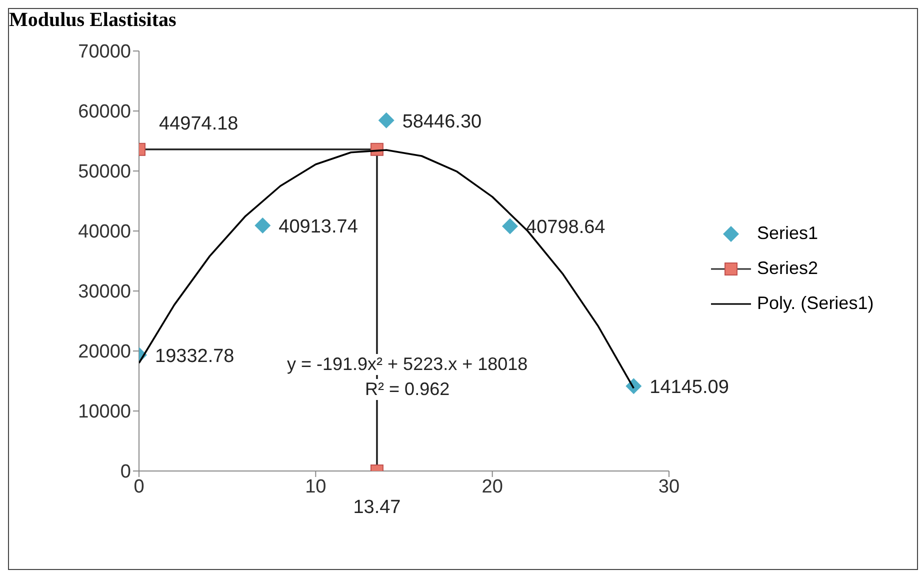 The width and height of the screenshot is (924, 576). What do you see at coordinates (407, 364) in the screenshot?
I see `annotation: y = -191.9x² + 5223.x + 18018` at bounding box center [407, 364].